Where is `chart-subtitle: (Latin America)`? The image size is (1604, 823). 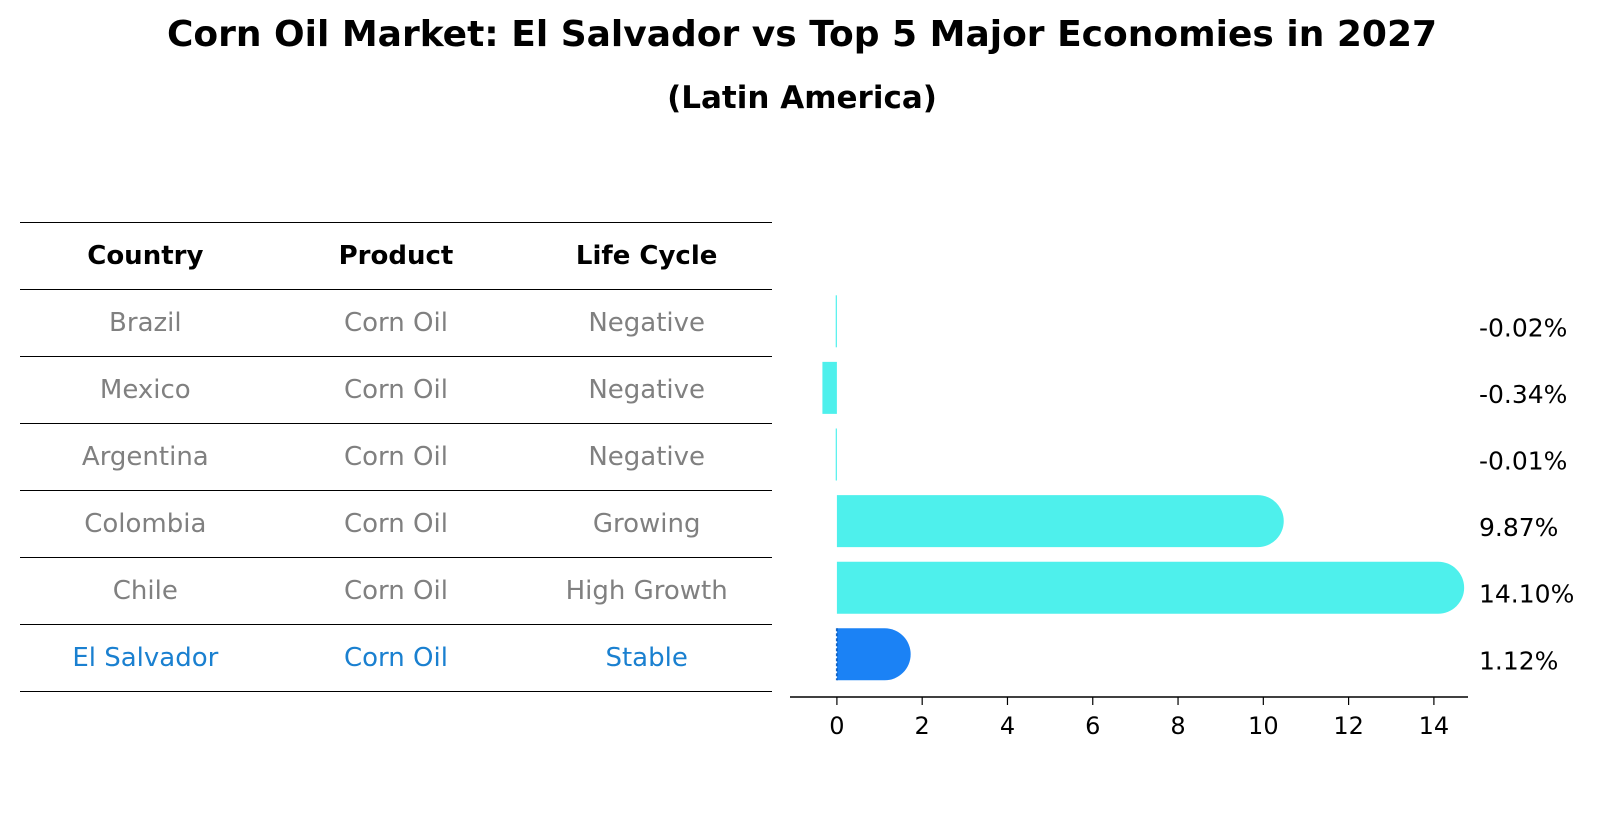
chart-subtitle: (Latin America) is located at coordinates (802, 98).